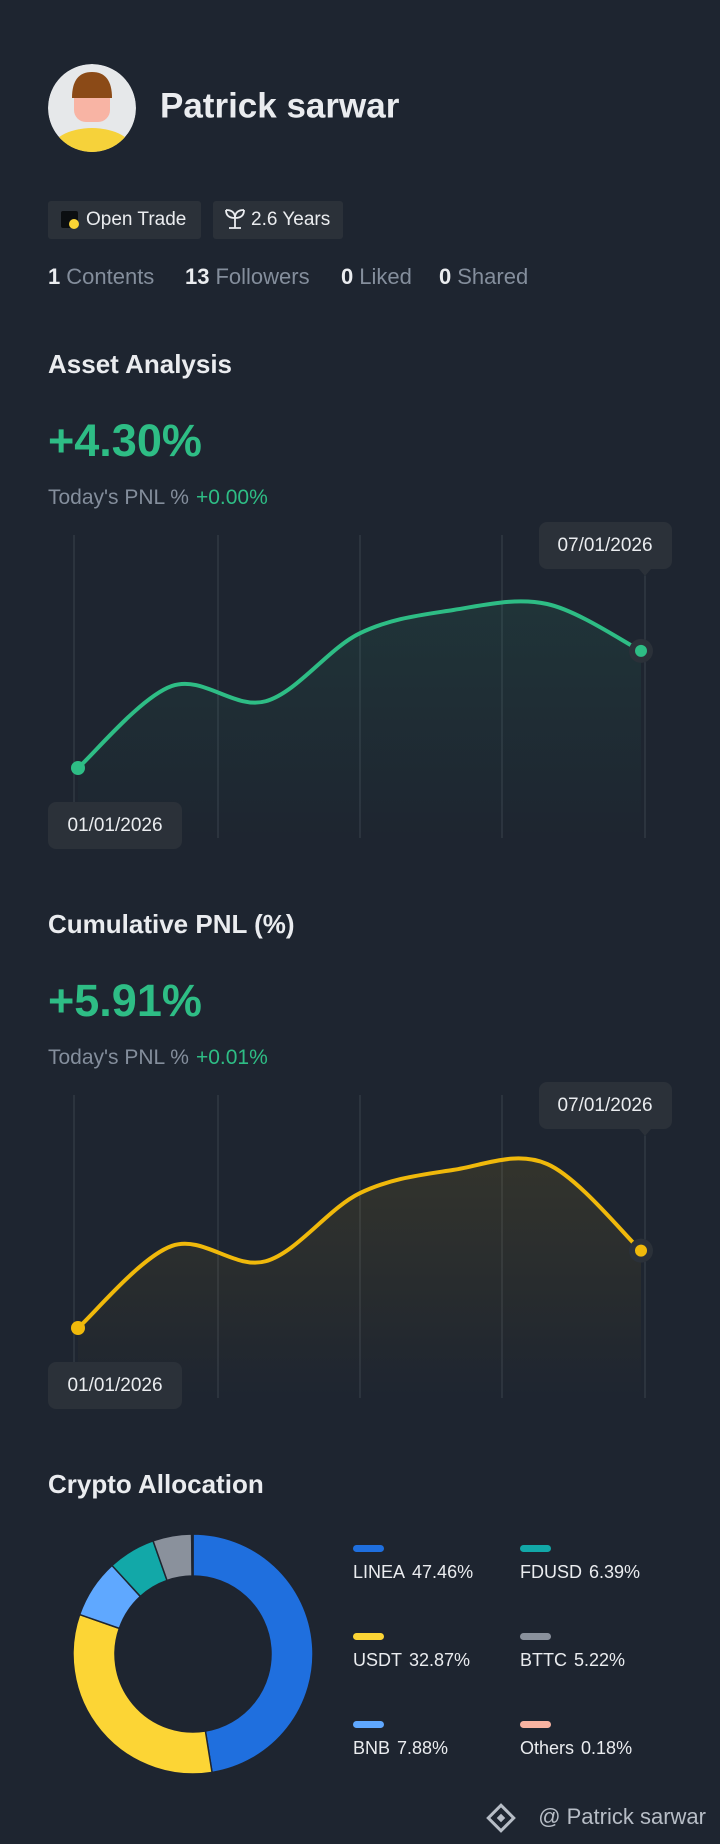  I want to click on legend-value: 5.22%, so click(599, 1660).